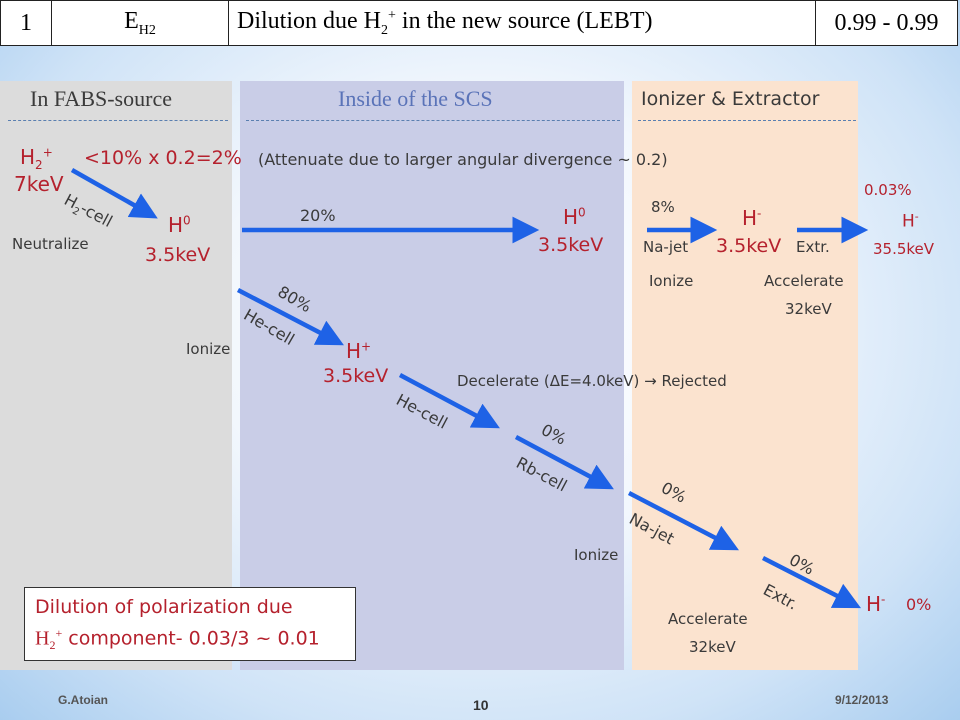  What do you see at coordinates (164, 607) in the screenshot?
I see `dilution-line1: Dilution of polarization due` at bounding box center [164, 607].